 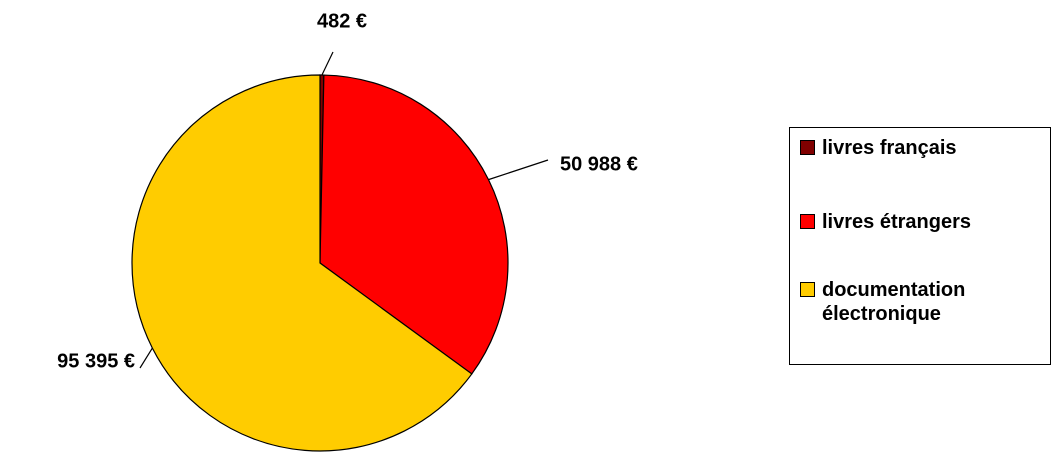 I want to click on legend-entry: livres étrangers, so click(x=925, y=222).